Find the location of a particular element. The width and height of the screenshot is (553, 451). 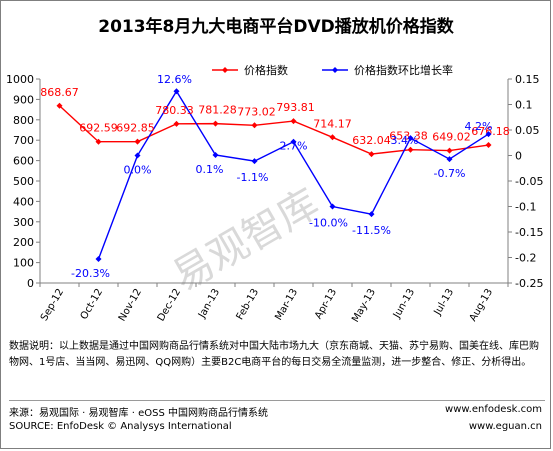

price-index-label: 676.18 is located at coordinates (490, 131).